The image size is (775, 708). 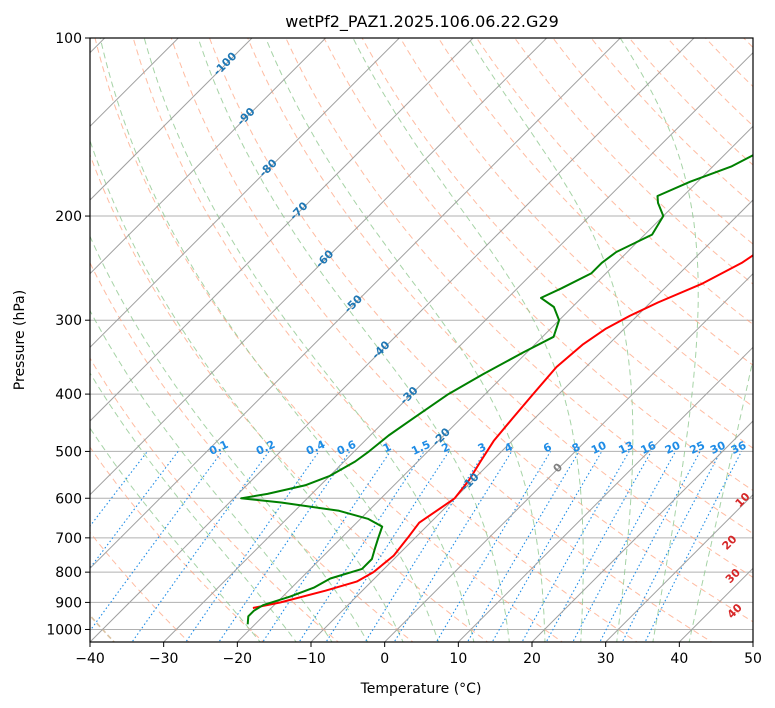 What do you see at coordinates (164, 659) in the screenshot?
I see `x-tick-label: −30` at bounding box center [164, 659].